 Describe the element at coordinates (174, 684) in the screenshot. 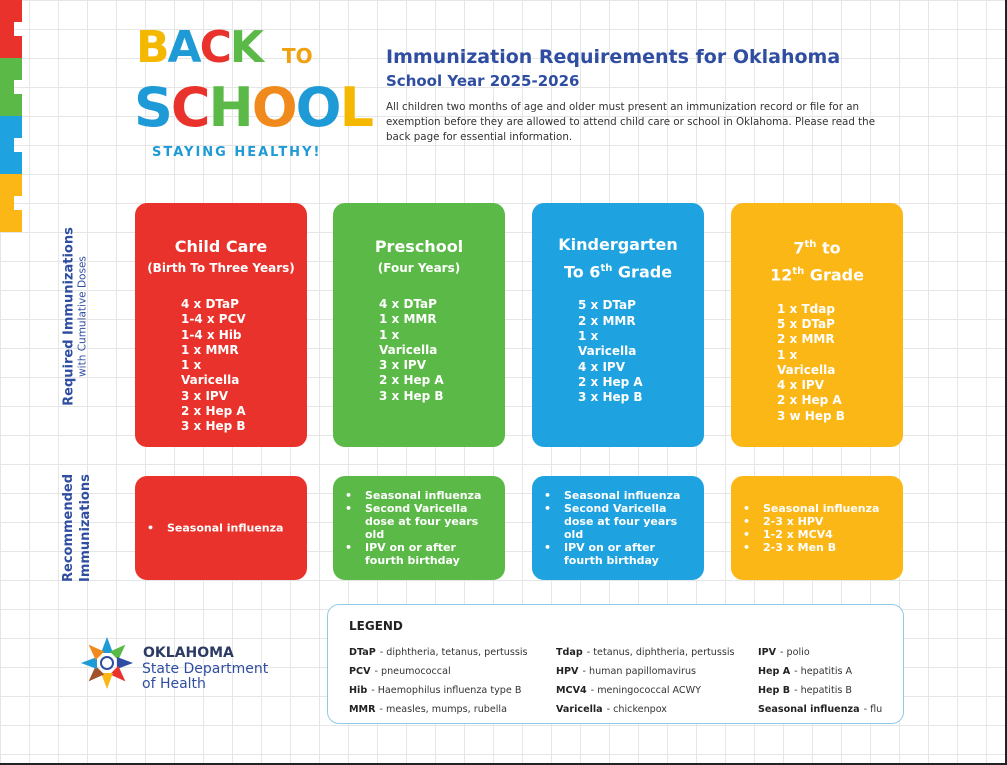

I see `org-name: of Health` at that location.